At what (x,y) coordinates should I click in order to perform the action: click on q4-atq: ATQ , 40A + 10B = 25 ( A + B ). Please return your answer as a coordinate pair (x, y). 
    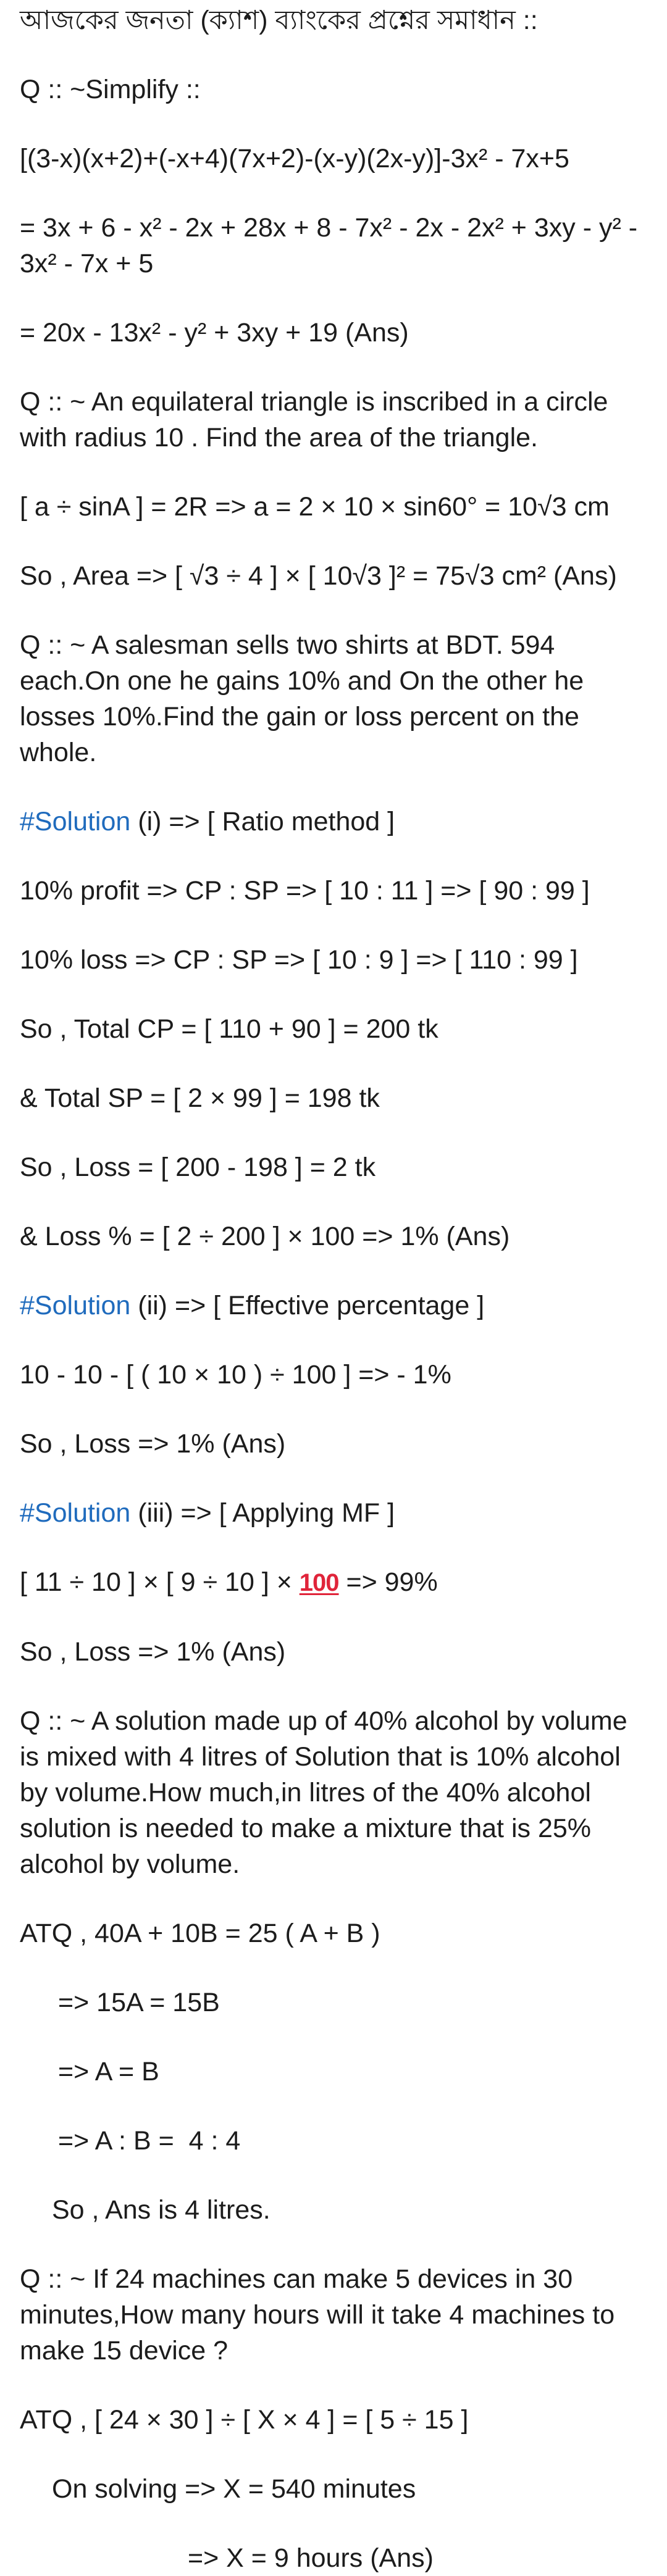
    Looking at the image, I should click on (200, 1934).